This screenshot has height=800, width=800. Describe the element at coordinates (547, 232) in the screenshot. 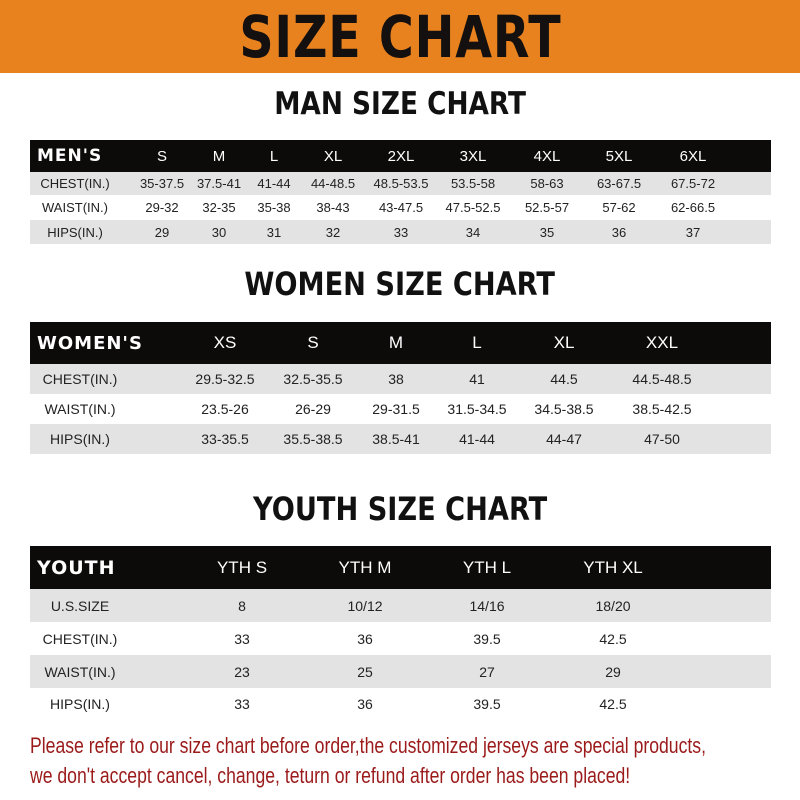

I see `measurement-cell: 35` at that location.